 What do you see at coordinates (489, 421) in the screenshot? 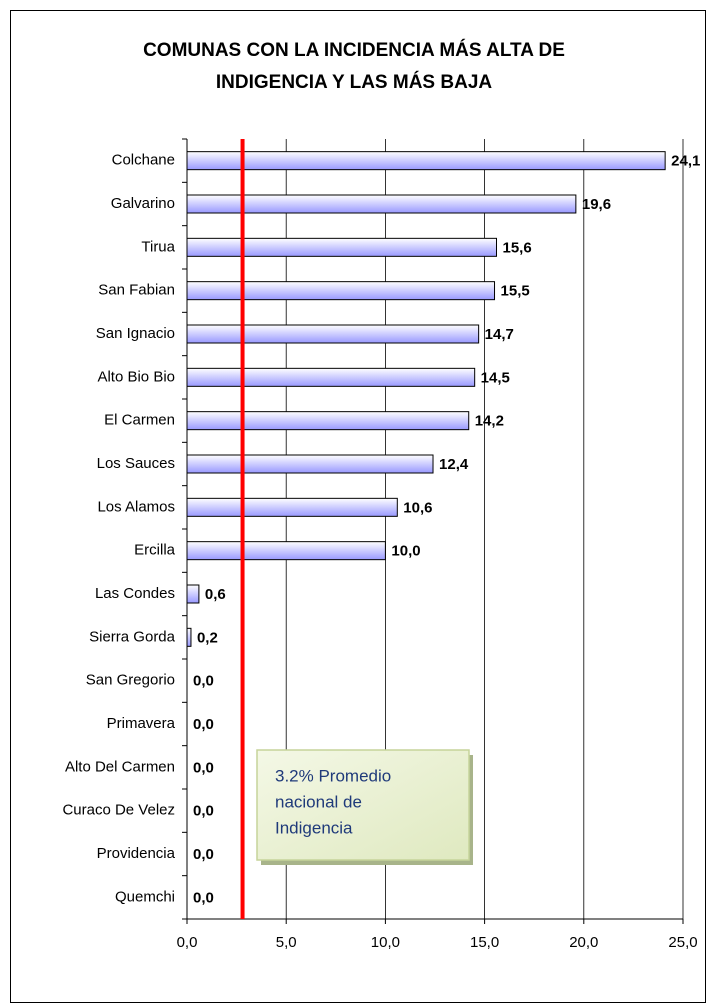
I see `value-label: 14,2` at bounding box center [489, 421].